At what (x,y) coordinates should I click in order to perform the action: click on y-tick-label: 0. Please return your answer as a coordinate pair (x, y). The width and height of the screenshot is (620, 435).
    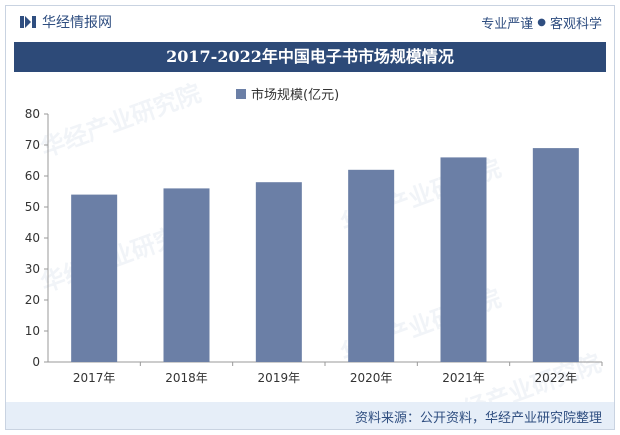
    Looking at the image, I should click on (36, 362).